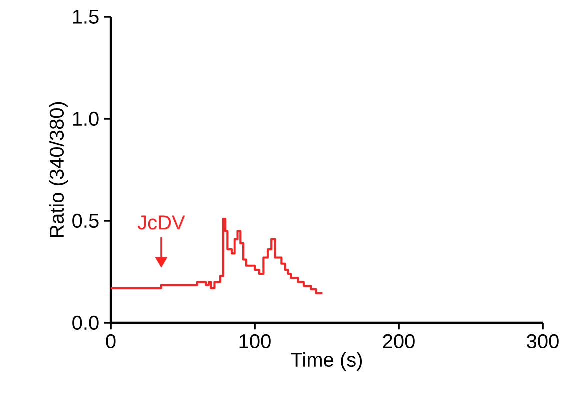 Image resolution: width=564 pixels, height=400 pixels. What do you see at coordinates (86, 17) in the screenshot?
I see `y-tick-label: 1.5` at bounding box center [86, 17].